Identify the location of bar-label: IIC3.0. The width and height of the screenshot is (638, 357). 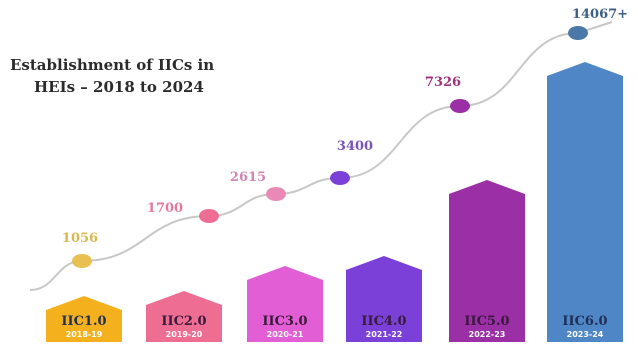
(284, 321).